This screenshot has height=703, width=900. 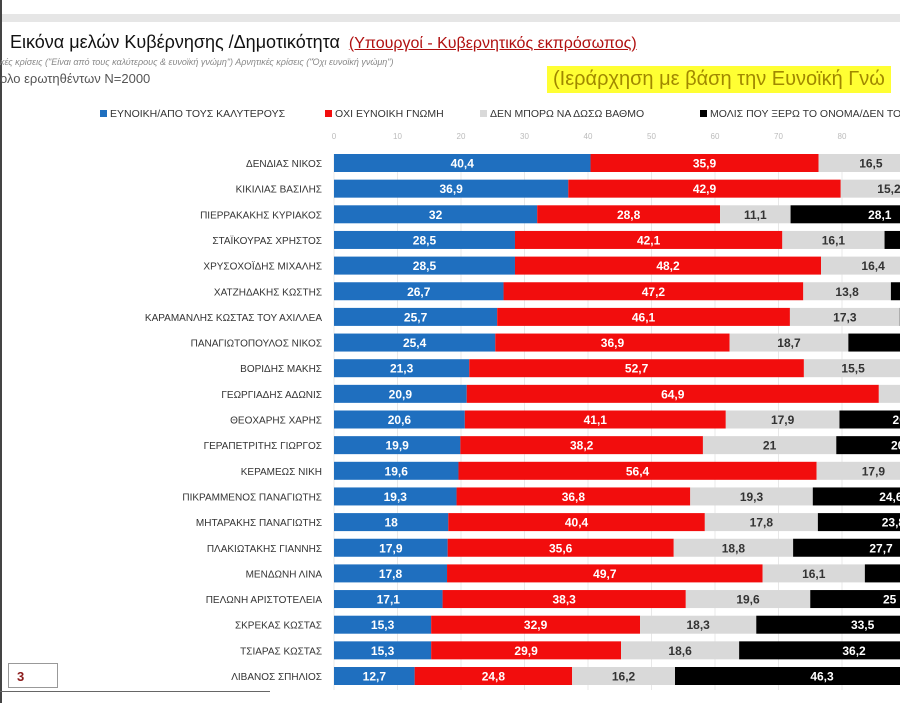 What do you see at coordinates (175, 42) in the screenshot?
I see `title-text: Εικόνα μελών Κυβέρνησης /Δημοτικότητα` at bounding box center [175, 42].